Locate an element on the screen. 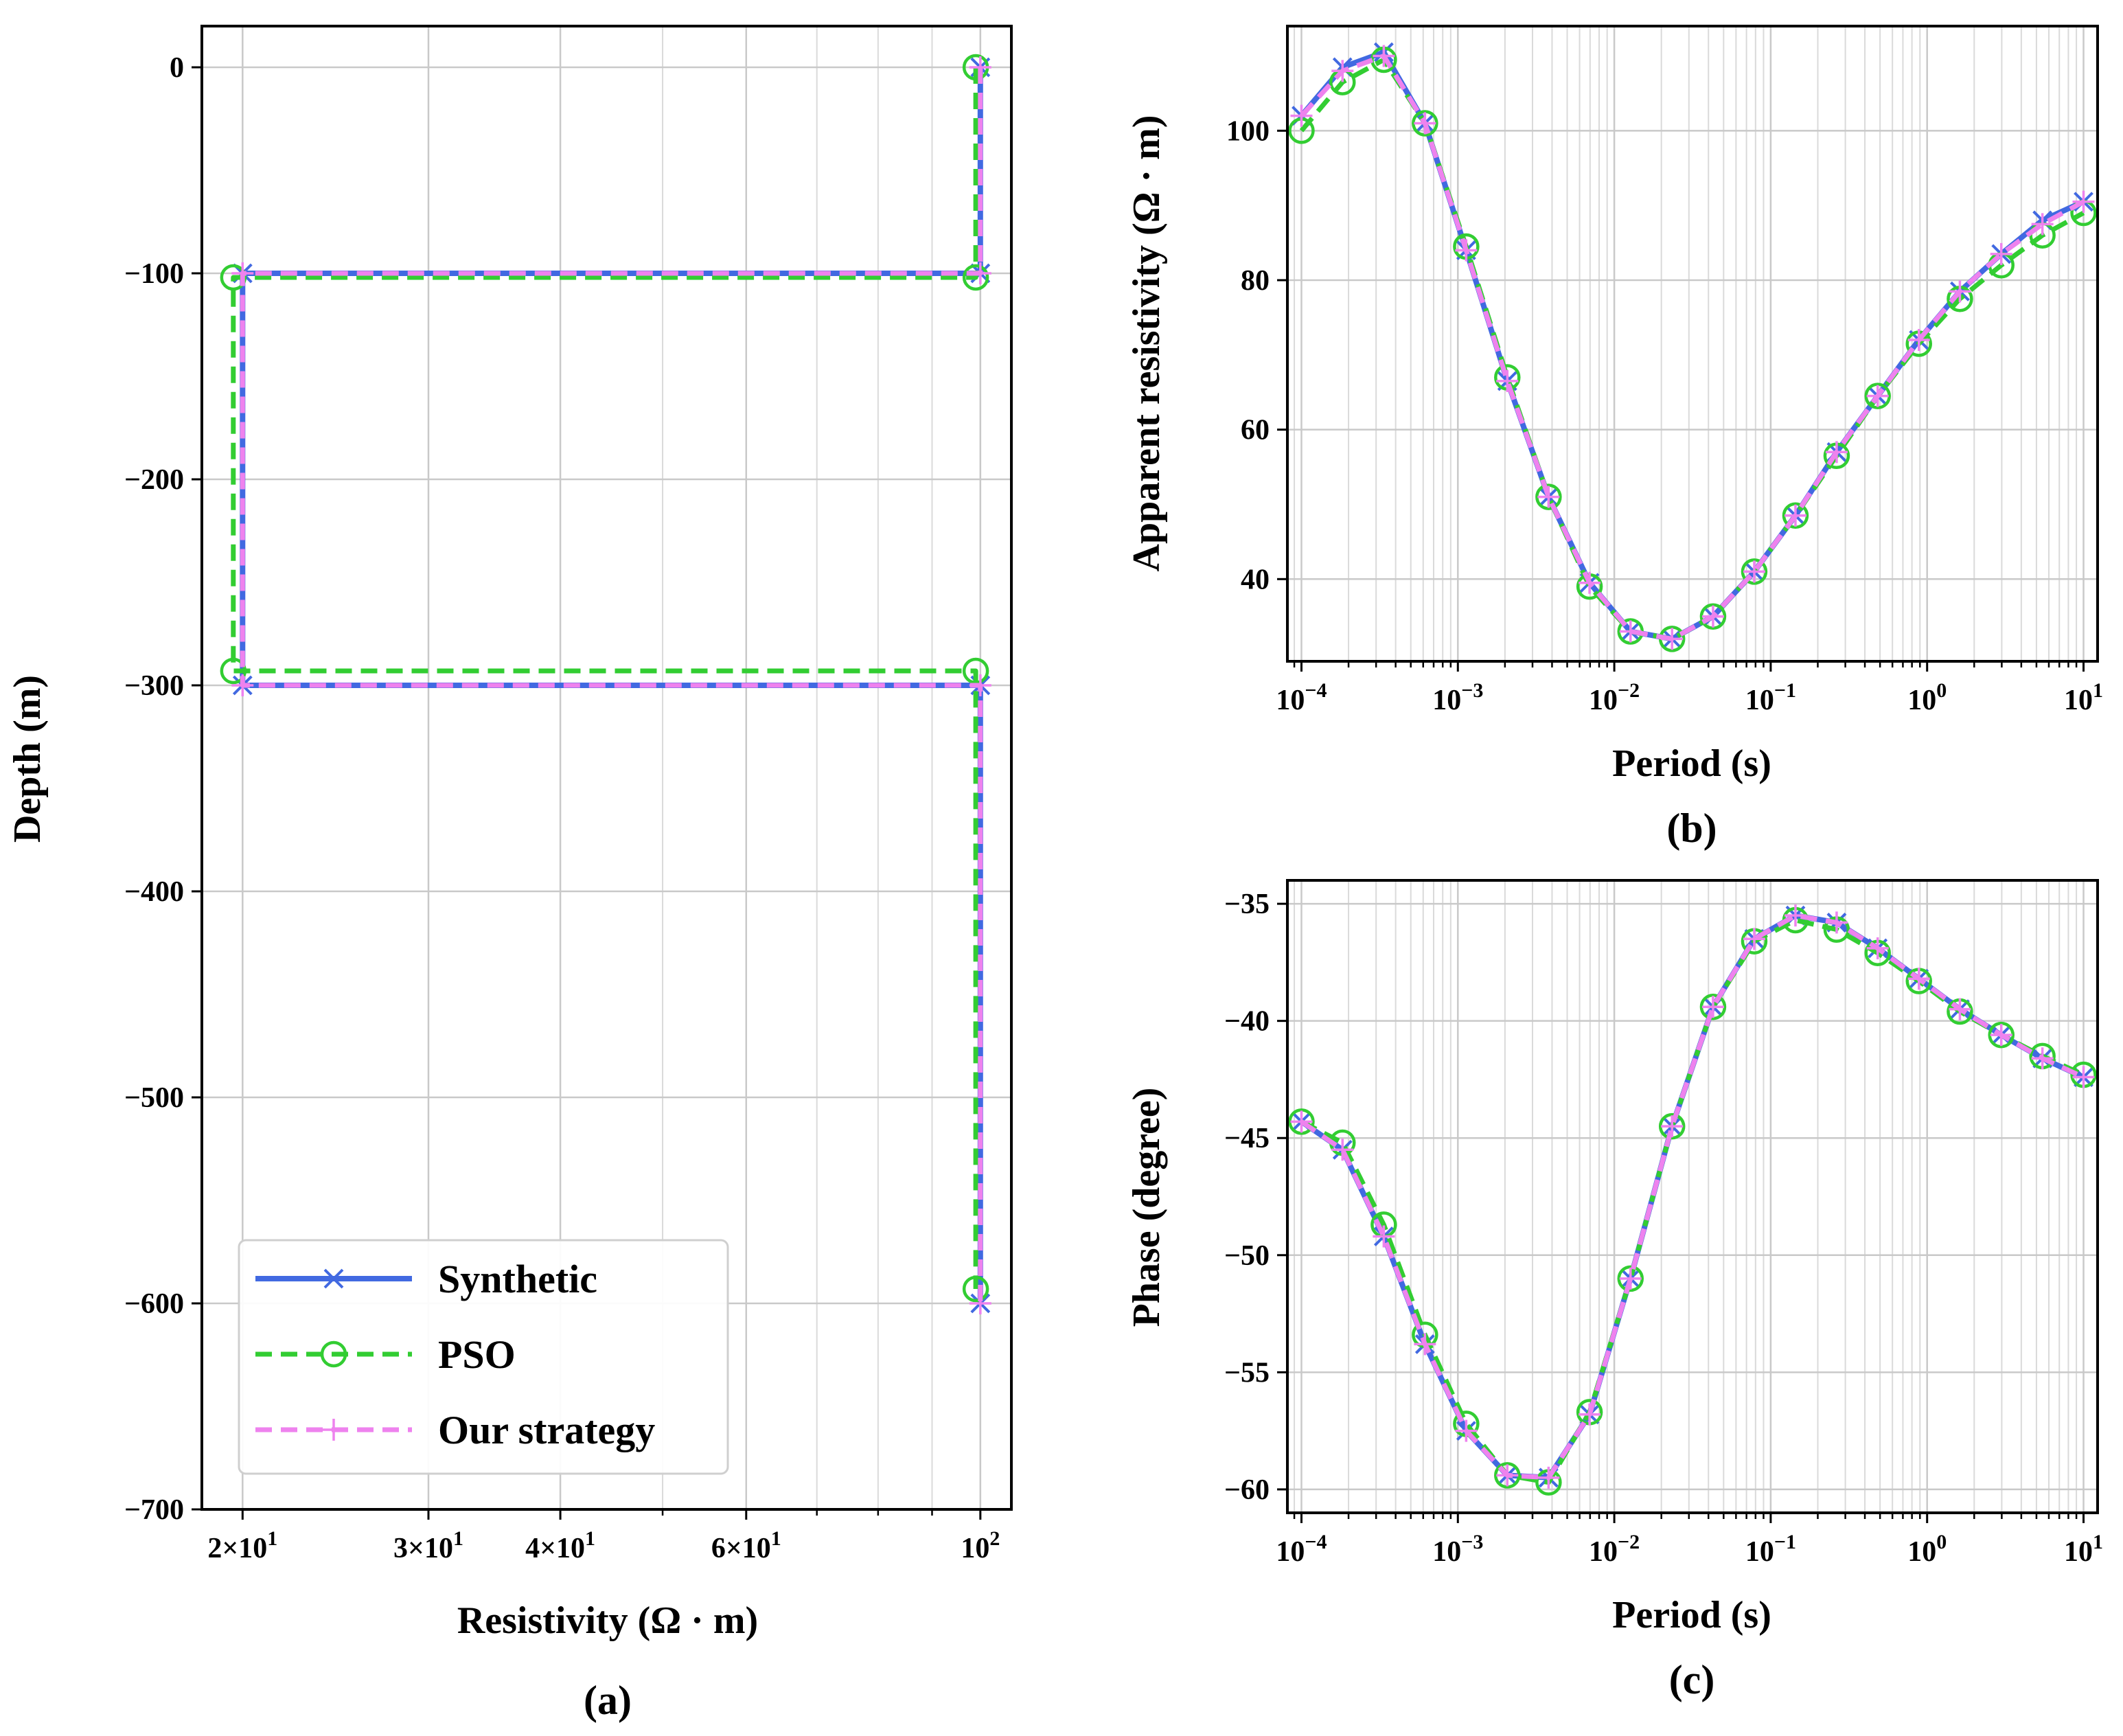  legend-marker-synthetic-stroke2 is located at coordinates (333, 1278).